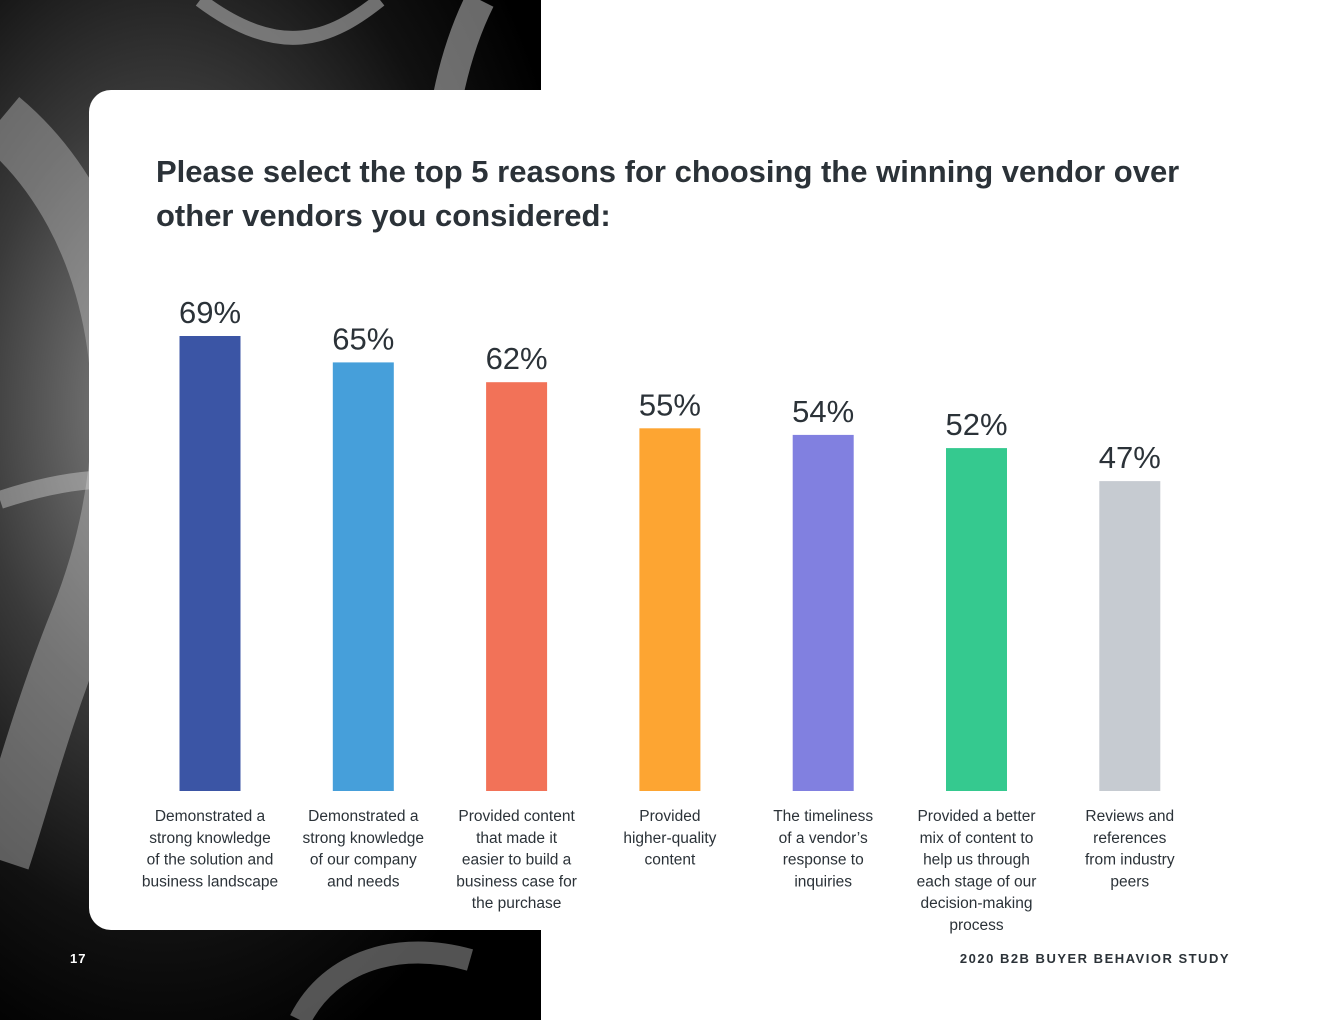 This screenshot has height=1020, width=1320. I want to click on category-label-line: from industry, so click(1130, 860).